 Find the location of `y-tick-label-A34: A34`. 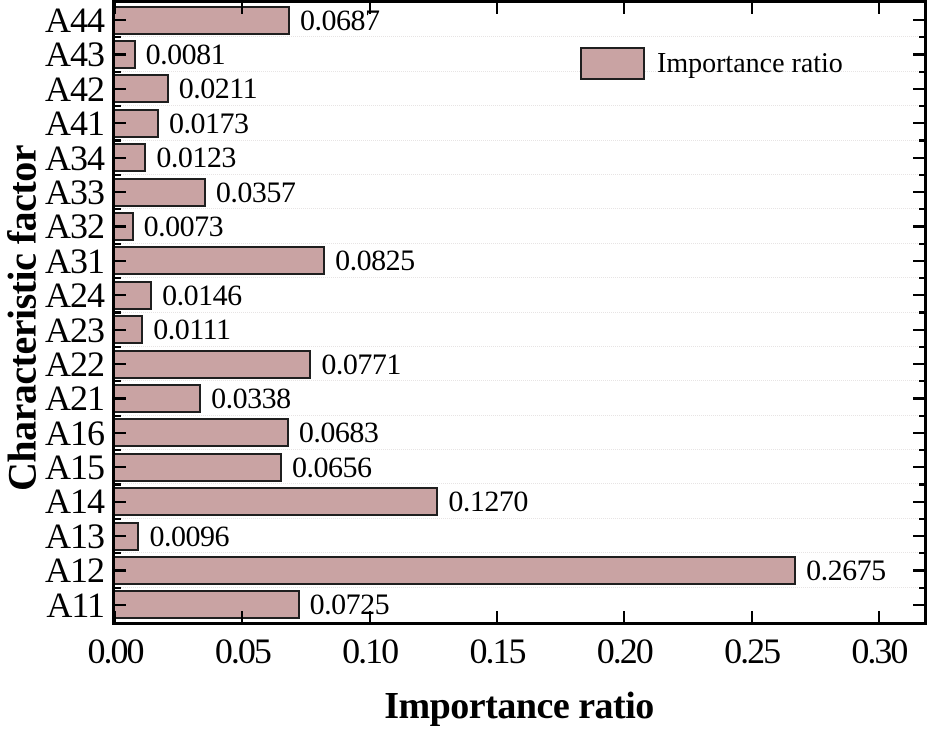

y-tick-label-A34: A34 is located at coordinates (75, 157).